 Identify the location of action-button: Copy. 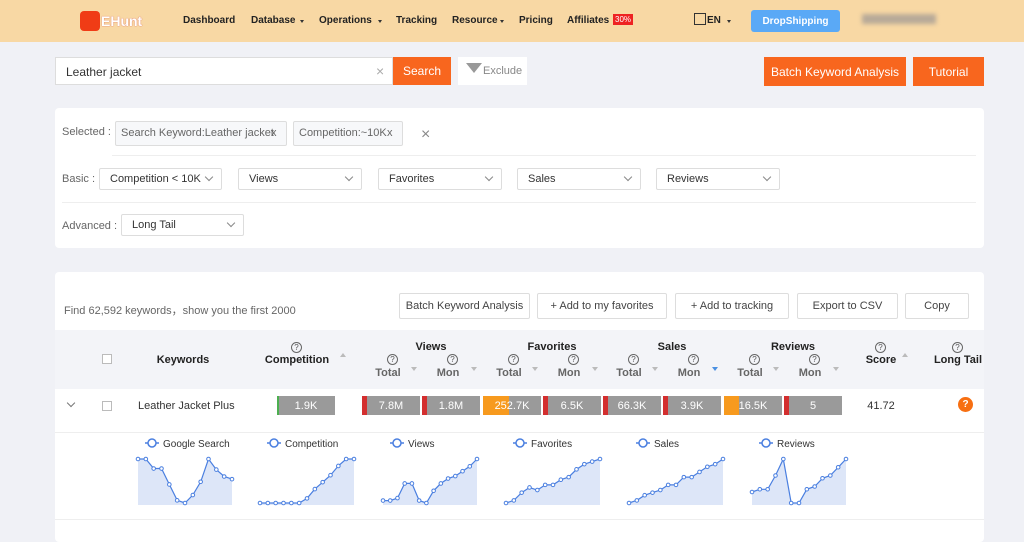
(937, 306).